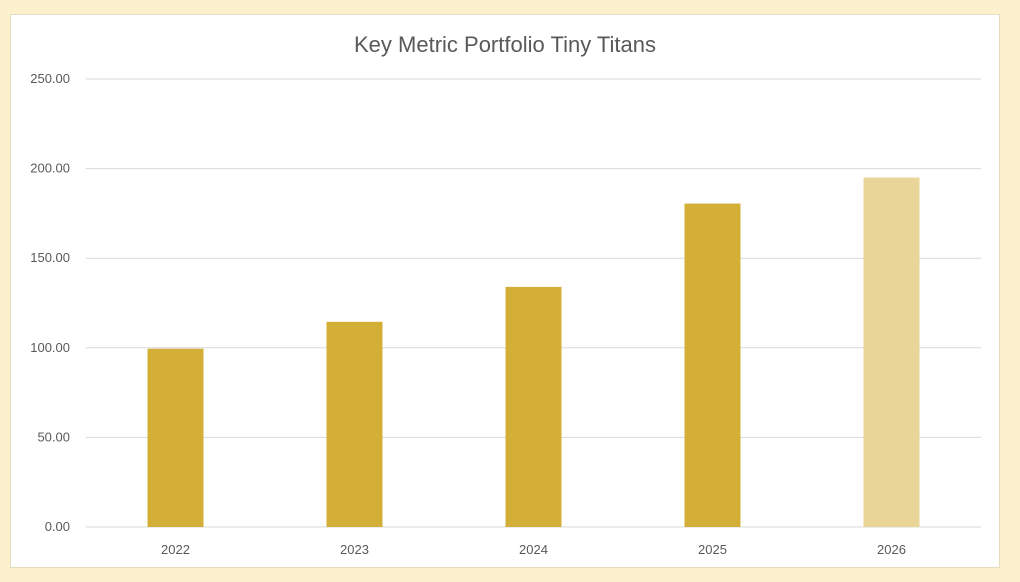 The height and width of the screenshot is (582, 1020). What do you see at coordinates (891, 352) in the screenshot?
I see `bar-2026` at bounding box center [891, 352].